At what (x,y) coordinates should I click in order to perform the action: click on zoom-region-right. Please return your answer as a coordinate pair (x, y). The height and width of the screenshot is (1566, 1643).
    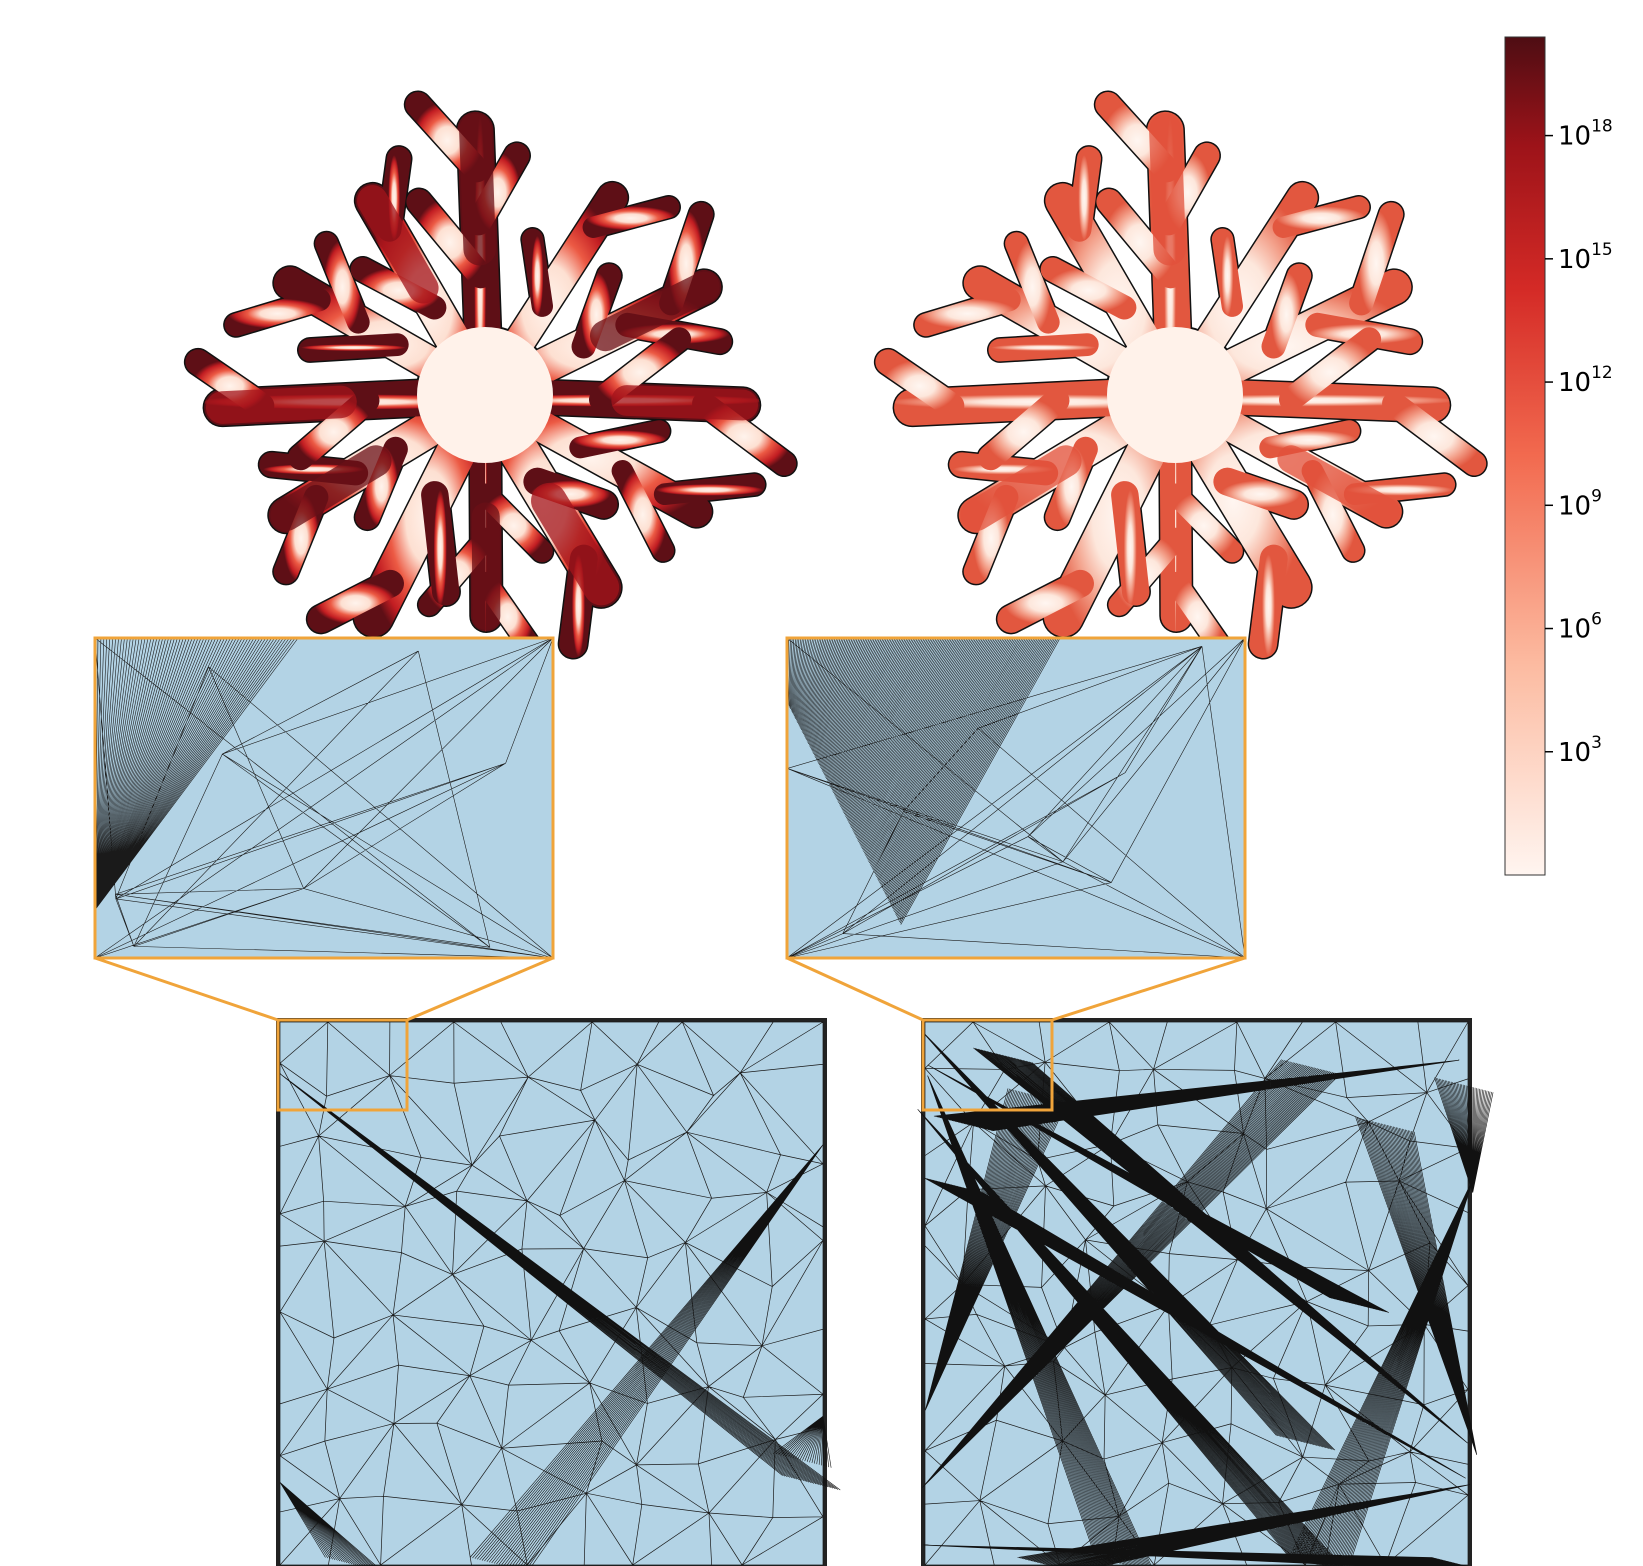
    Looking at the image, I should click on (987, 1065).